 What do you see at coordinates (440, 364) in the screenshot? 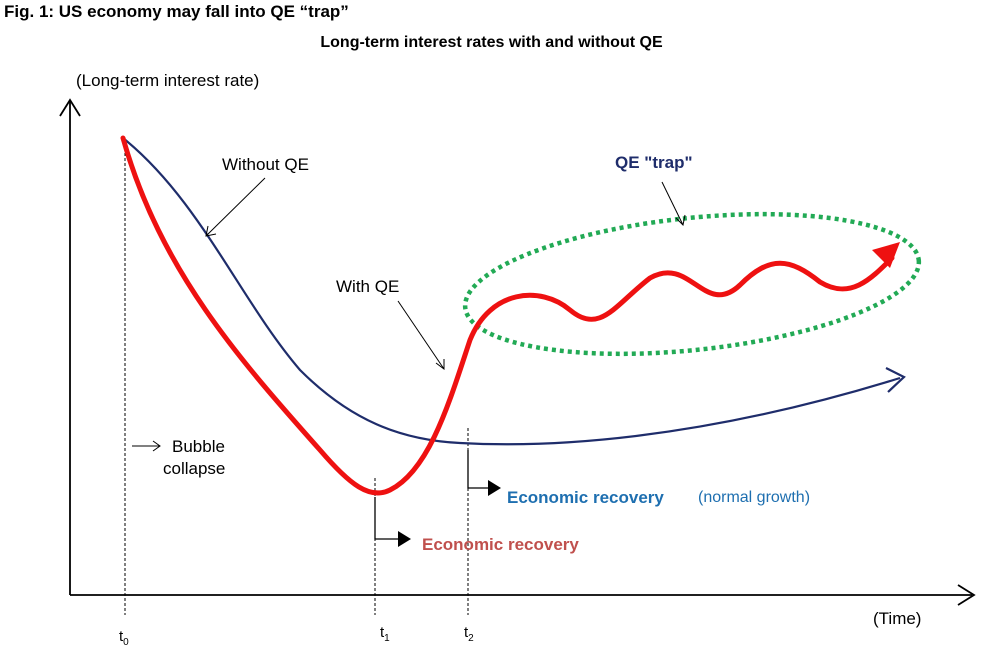
I see `with-qe-pointer-head` at bounding box center [440, 364].